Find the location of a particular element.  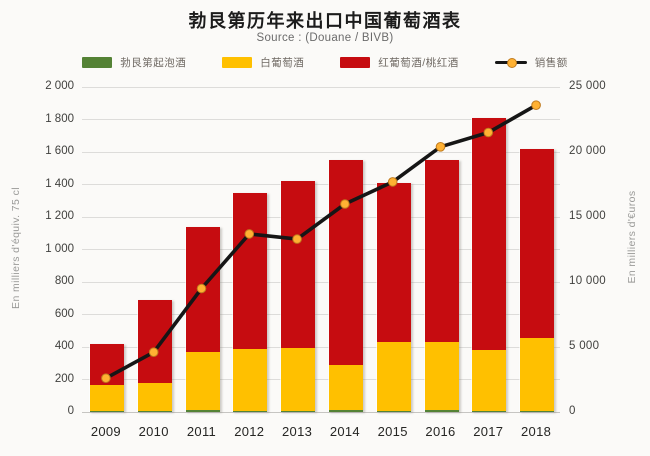

sales-point-2009 is located at coordinates (106, 378).